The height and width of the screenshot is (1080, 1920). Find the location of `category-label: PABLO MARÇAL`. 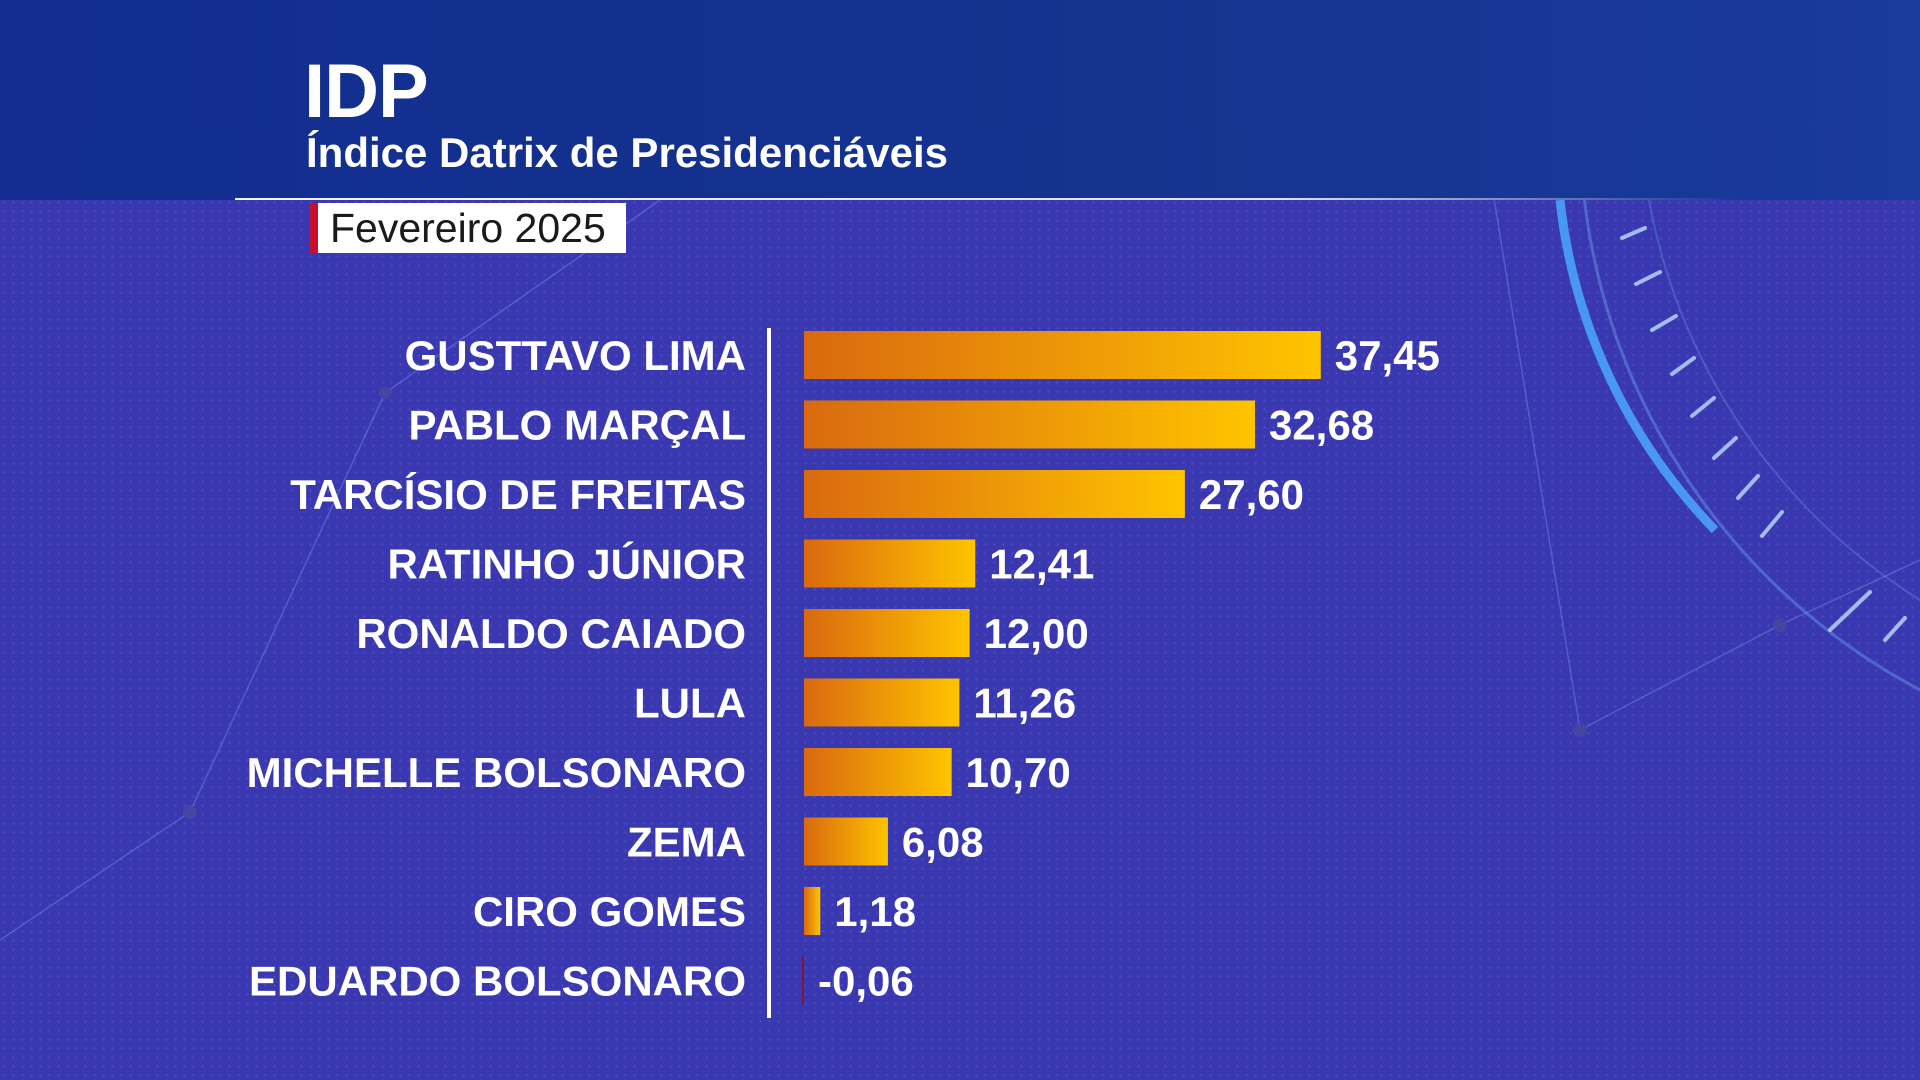

category-label: PABLO MARÇAL is located at coordinates (577, 425).